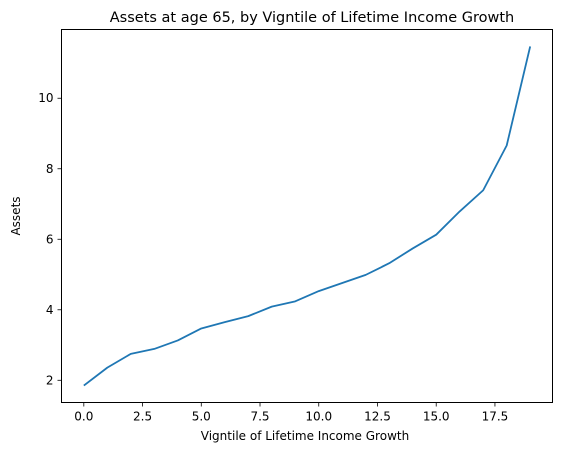 This screenshot has height=453, width=563. I want to click on x-tick-label: 15.0, so click(436, 417).